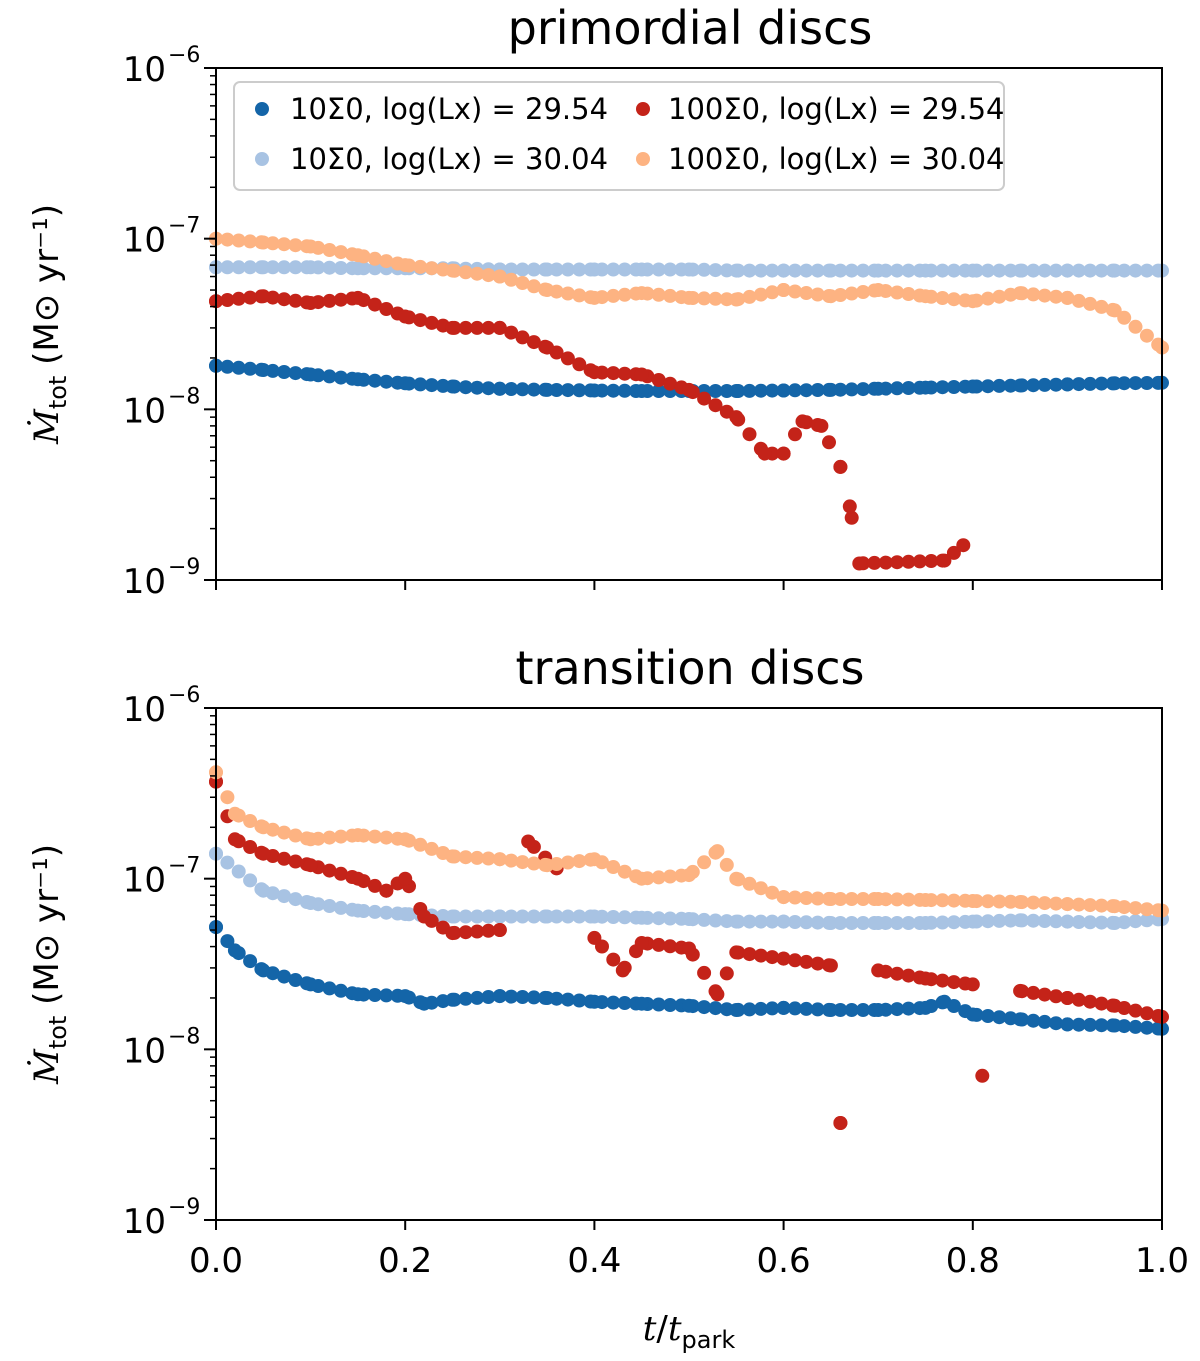  Describe the element at coordinates (58, 393) in the screenshot. I see `ylabel-sub: tot` at that location.